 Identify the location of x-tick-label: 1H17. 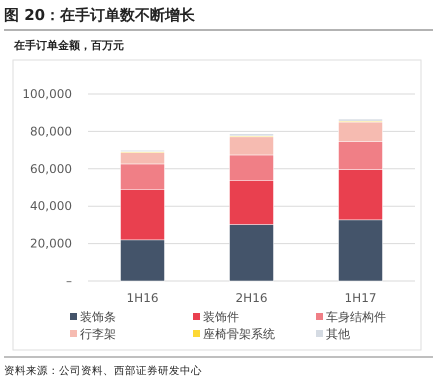
(360, 298).